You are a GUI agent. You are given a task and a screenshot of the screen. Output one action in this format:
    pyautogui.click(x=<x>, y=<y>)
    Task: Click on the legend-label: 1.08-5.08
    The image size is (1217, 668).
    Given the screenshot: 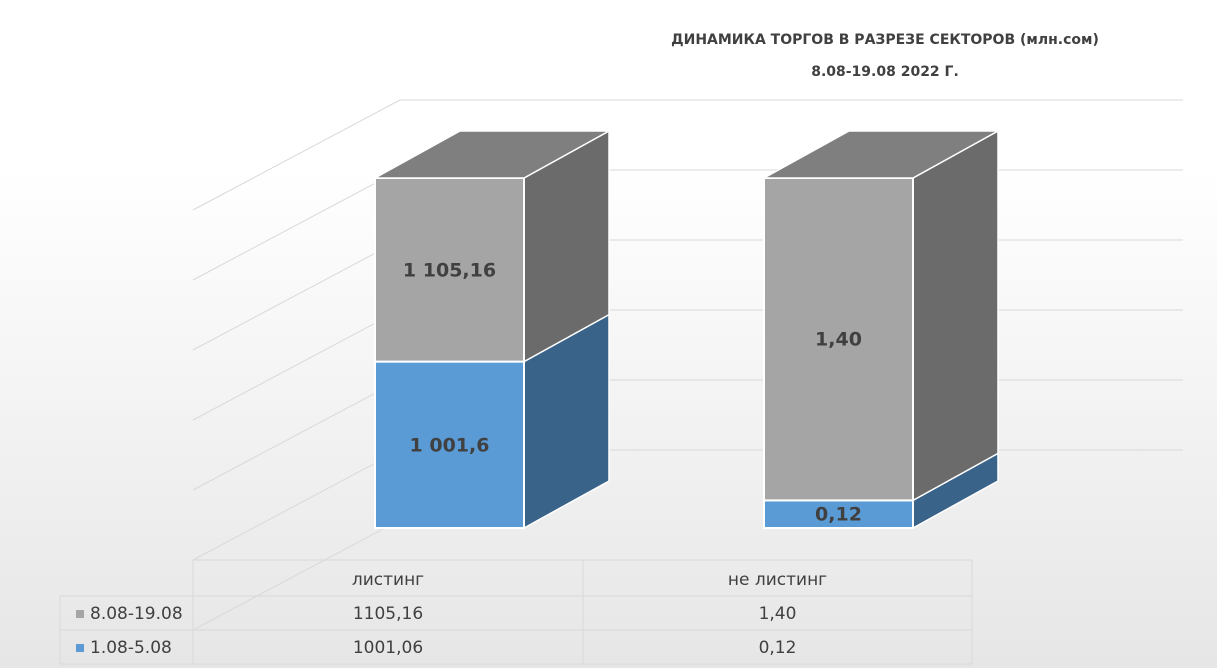 What is the action you would take?
    pyautogui.click(x=131, y=648)
    